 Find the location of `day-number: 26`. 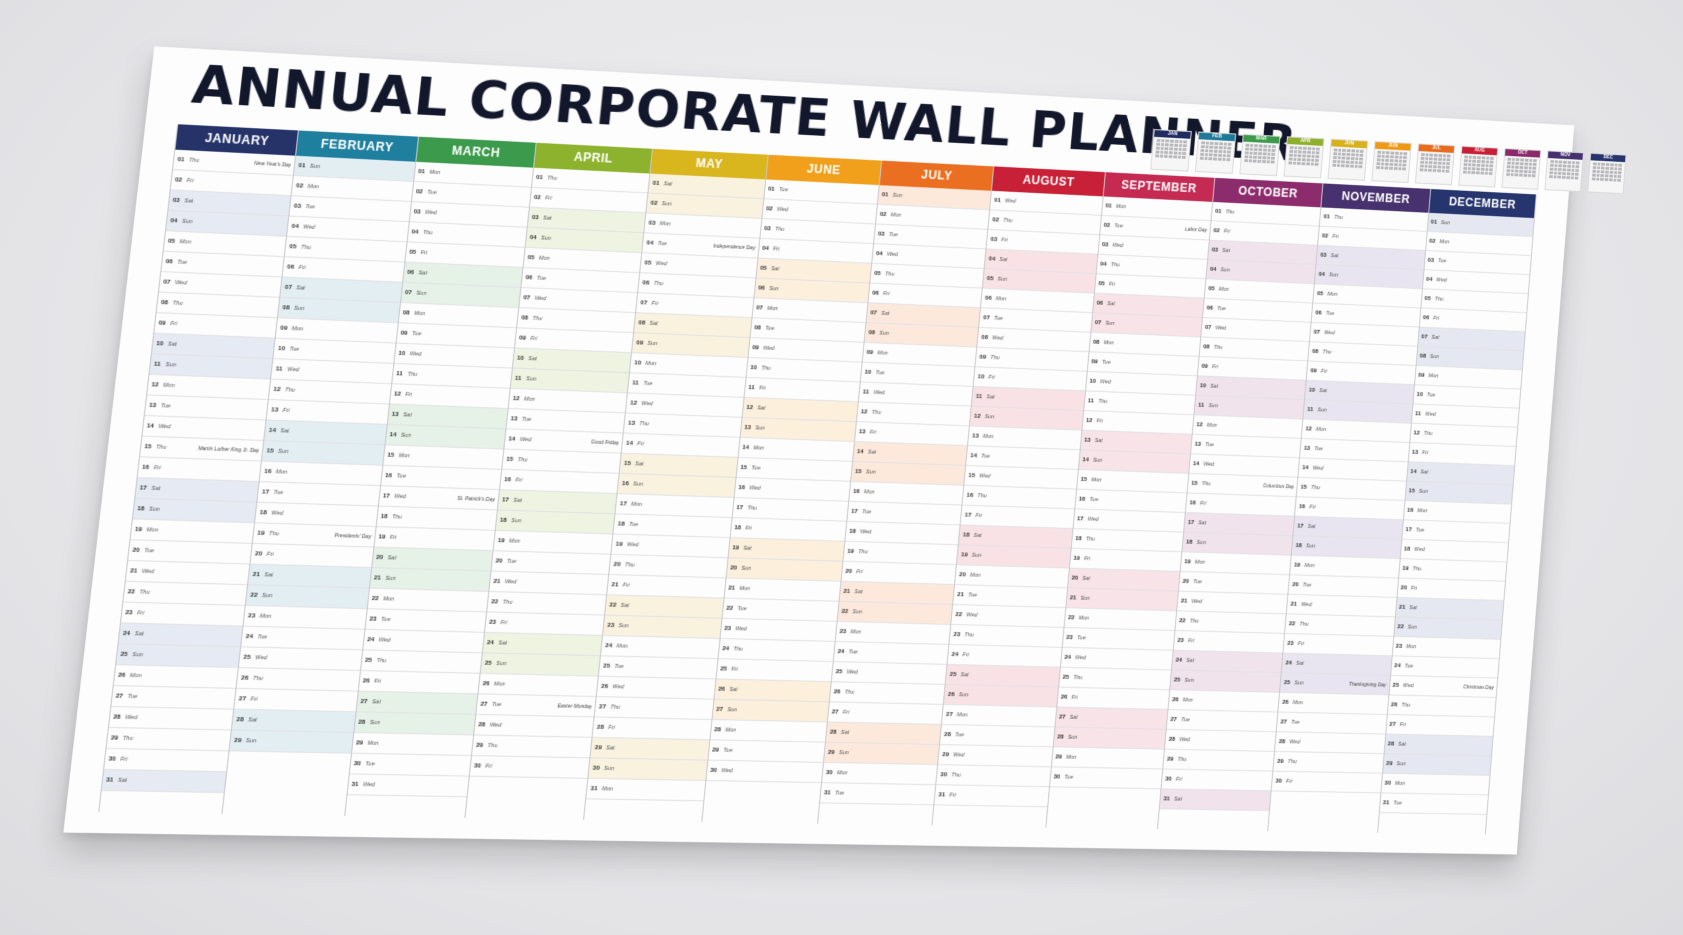

day-number: 26 is located at coordinates (951, 694).